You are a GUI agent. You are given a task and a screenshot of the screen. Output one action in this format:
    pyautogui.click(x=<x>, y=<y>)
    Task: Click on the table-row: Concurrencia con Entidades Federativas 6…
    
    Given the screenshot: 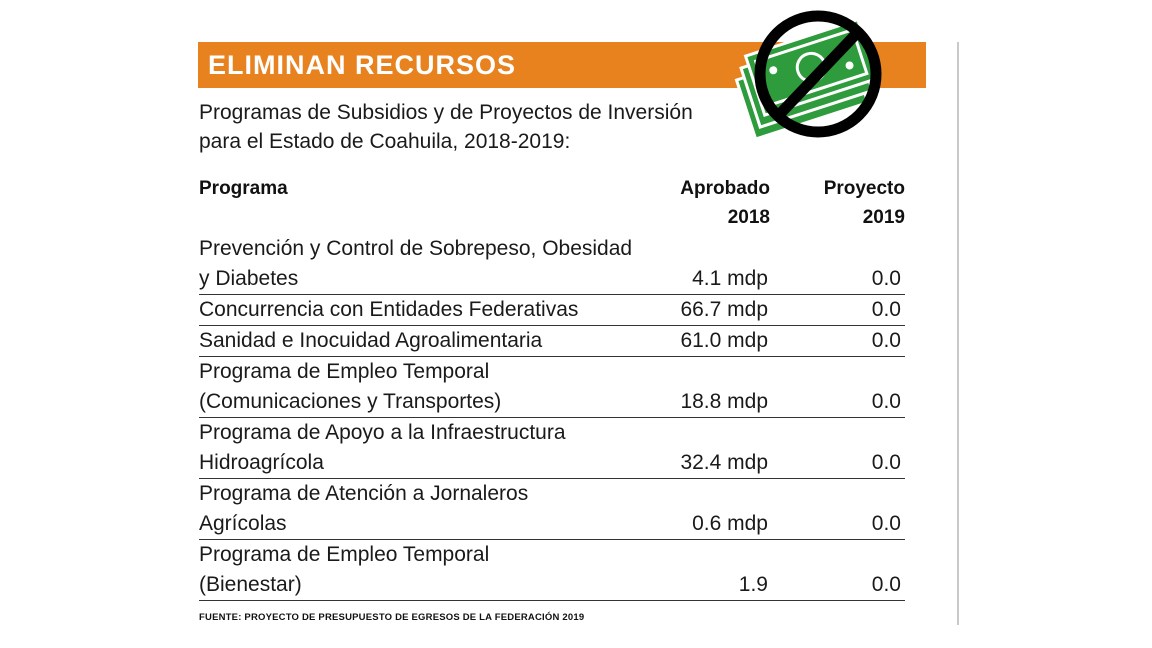 What is the action you would take?
    pyautogui.click(x=552, y=310)
    